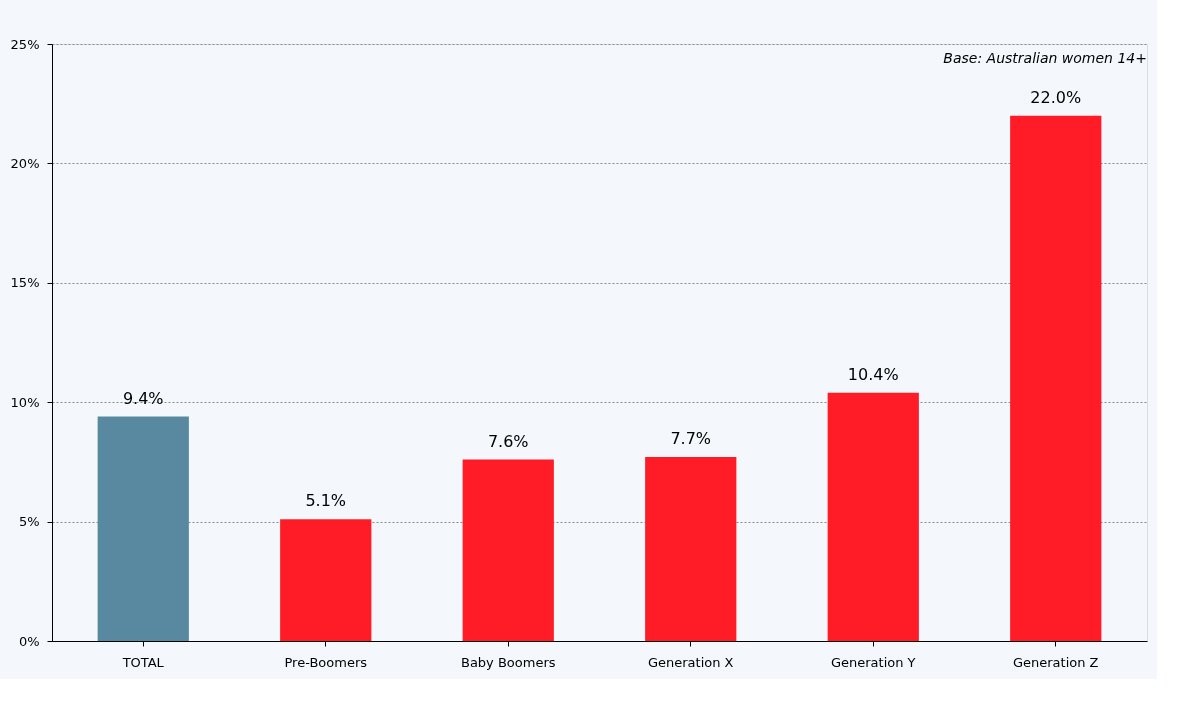 The image size is (1179, 712). What do you see at coordinates (143, 662) in the screenshot?
I see `x-tick-label: TOTAL` at bounding box center [143, 662].